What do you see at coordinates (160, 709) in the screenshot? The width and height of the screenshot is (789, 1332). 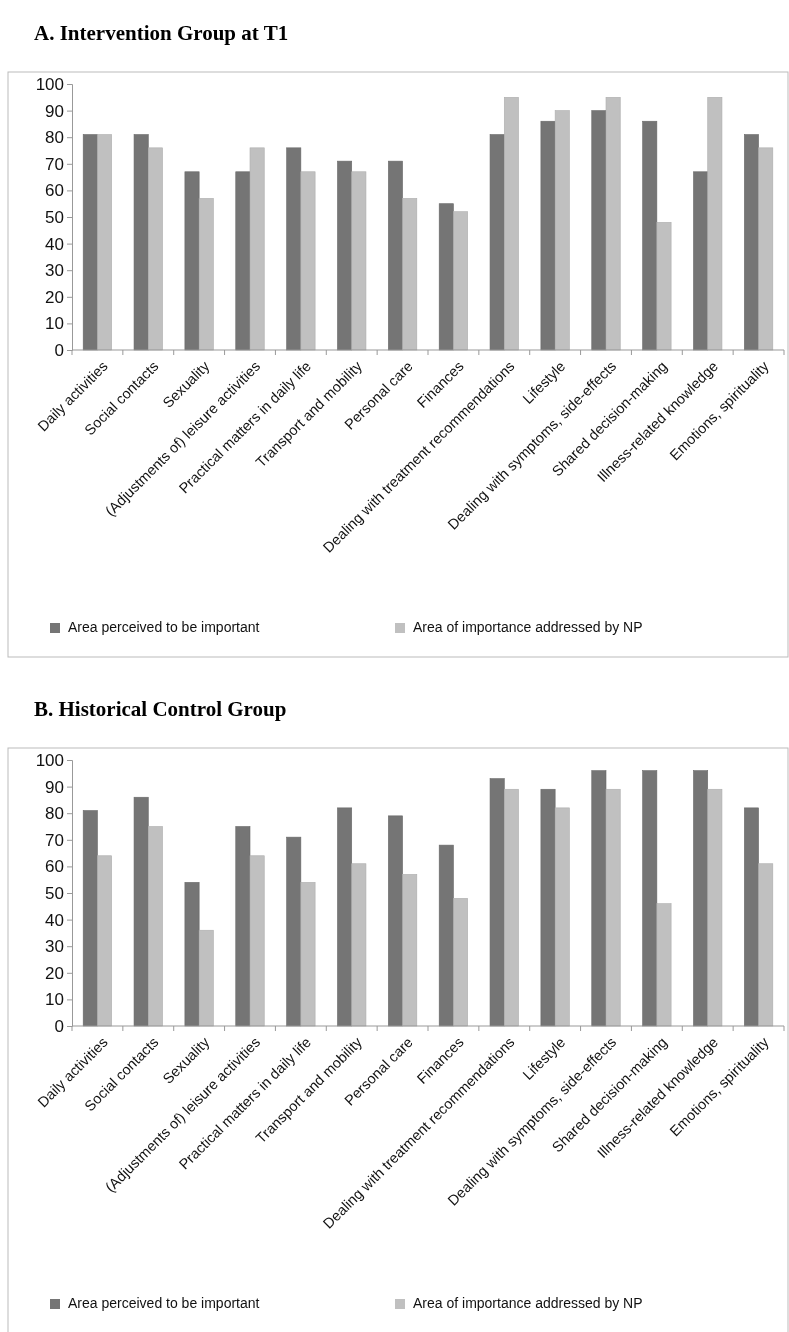 I see `chart-title: B. Historical Control Group` at bounding box center [160, 709].